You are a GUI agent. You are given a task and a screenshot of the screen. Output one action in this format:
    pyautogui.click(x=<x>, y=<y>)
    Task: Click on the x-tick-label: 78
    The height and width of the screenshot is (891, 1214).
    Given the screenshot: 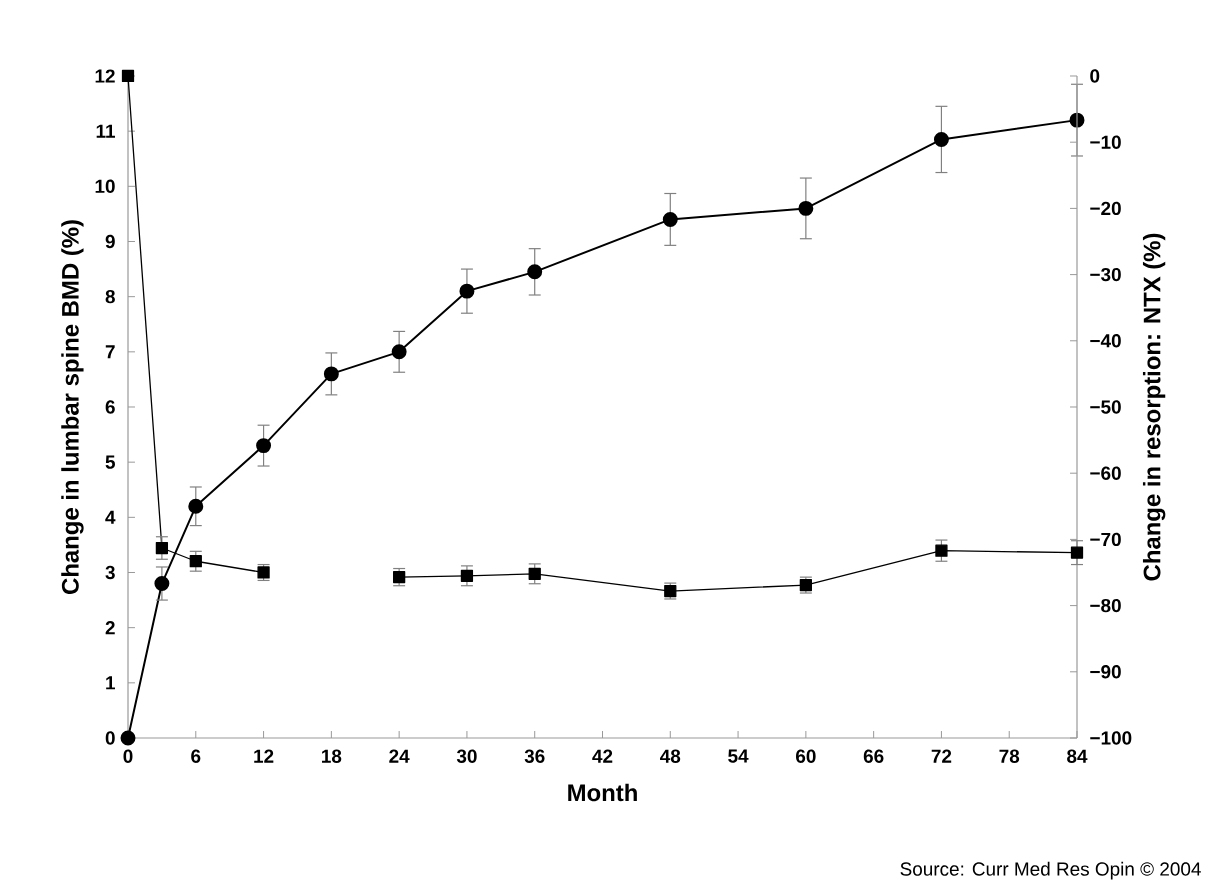 What is the action you would take?
    pyautogui.click(x=1009, y=756)
    